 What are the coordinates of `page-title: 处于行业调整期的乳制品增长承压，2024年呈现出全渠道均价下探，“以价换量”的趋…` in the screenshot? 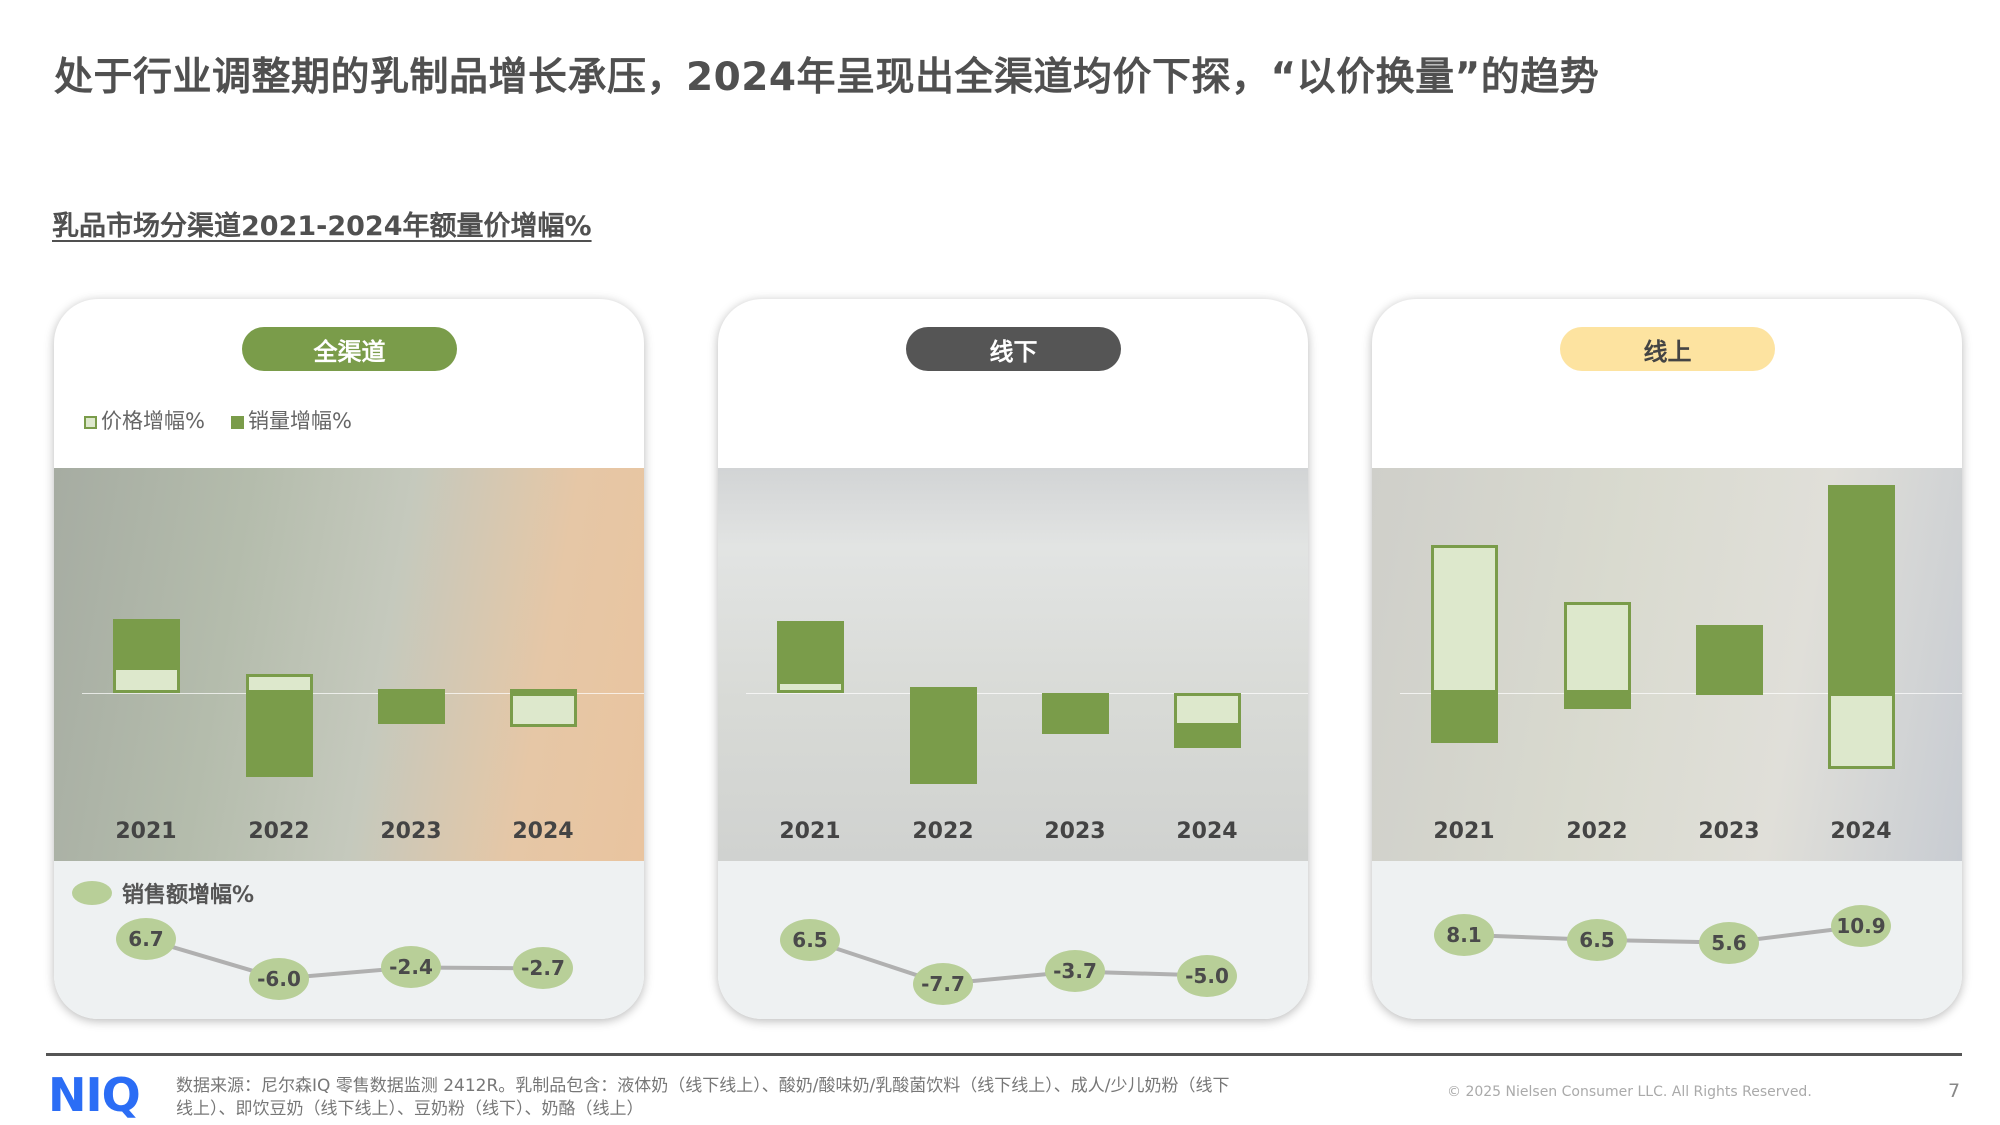 It's located at (827, 77).